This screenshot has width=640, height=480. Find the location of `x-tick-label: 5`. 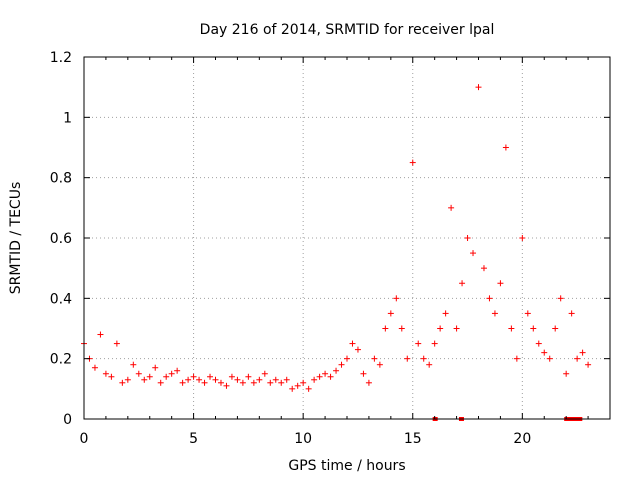

x-tick-label: 5 is located at coordinates (193, 439).